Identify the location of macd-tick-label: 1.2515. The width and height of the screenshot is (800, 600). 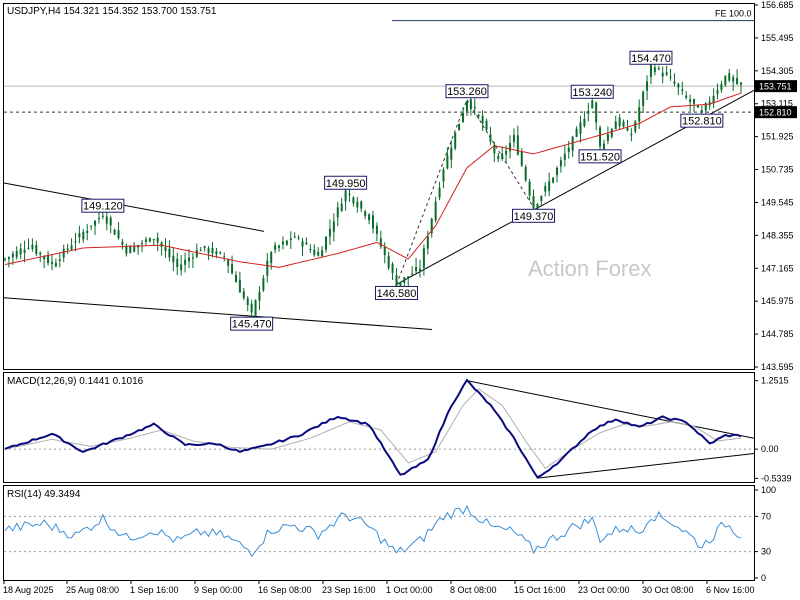
(775, 381).